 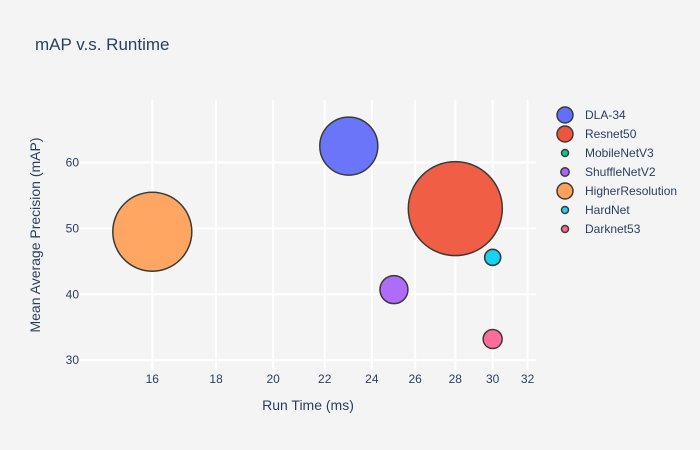 I want to click on x-tick-label: 22, so click(x=325, y=379).